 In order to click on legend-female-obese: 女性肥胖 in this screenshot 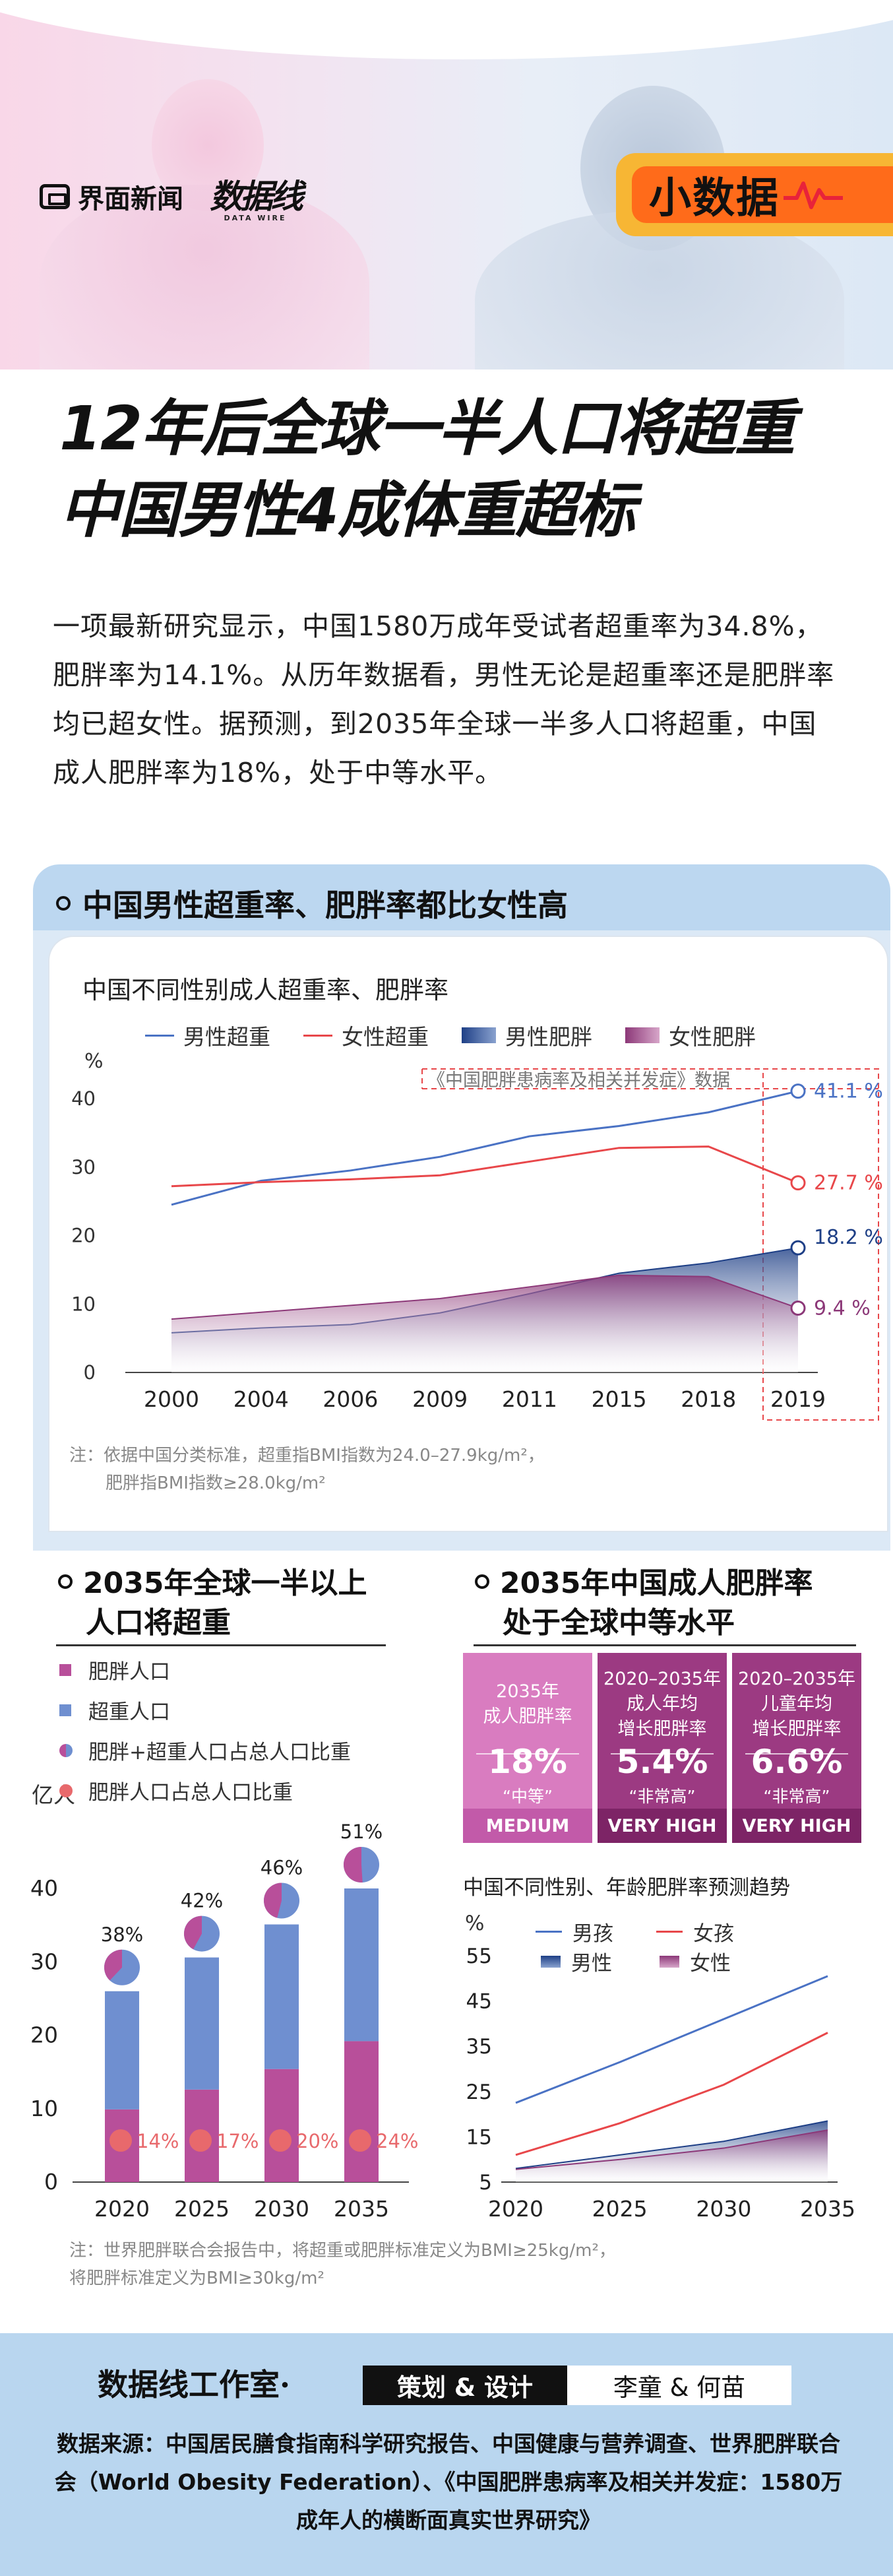, I will do `click(690, 1035)`.